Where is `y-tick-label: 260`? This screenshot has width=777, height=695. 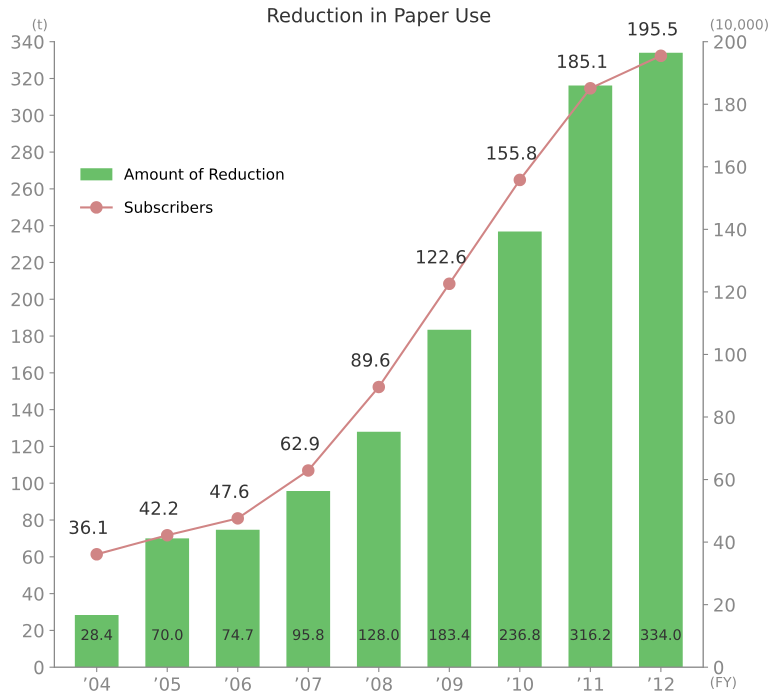
y-tick-label: 260 is located at coordinates (28, 189).